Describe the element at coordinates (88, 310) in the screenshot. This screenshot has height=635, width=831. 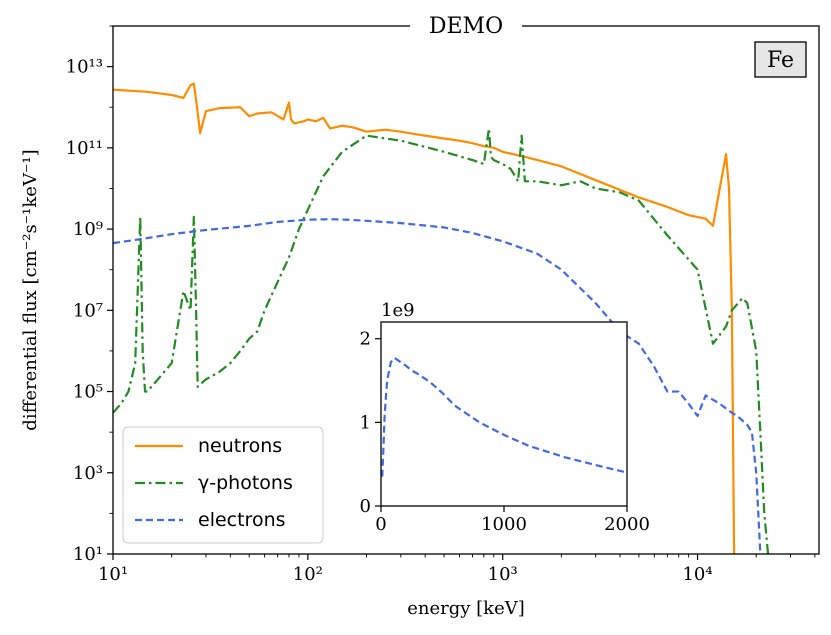
I see `y-tick-label: 10⁷` at that location.